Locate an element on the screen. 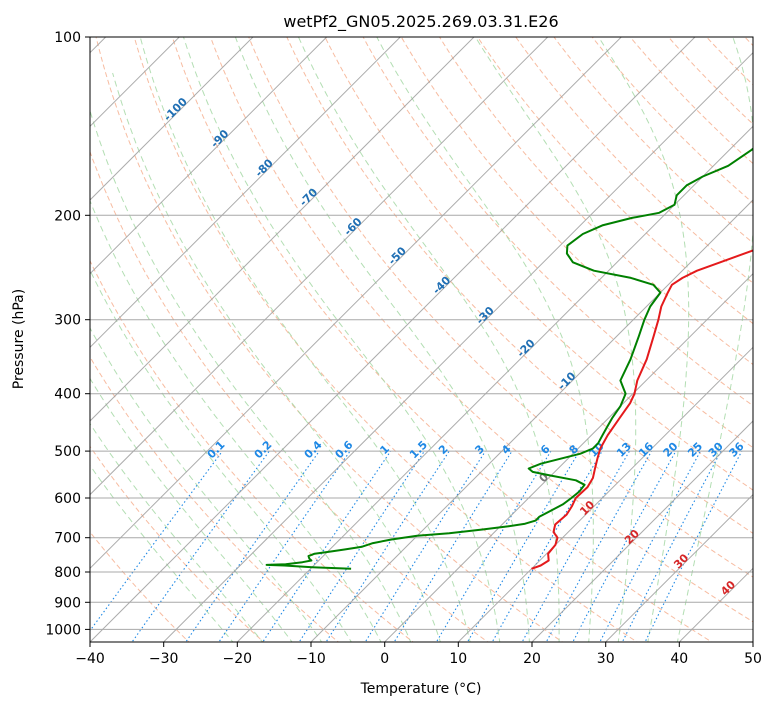  y-tick-label: 400 is located at coordinates (67, 395).